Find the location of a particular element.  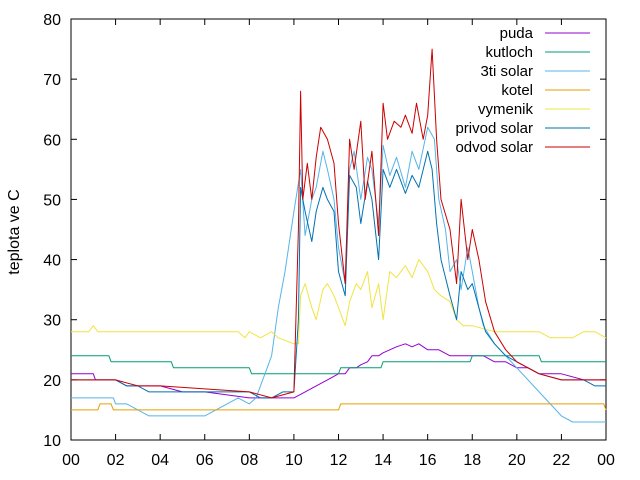

x-tick-label: 02 is located at coordinates (116, 460).